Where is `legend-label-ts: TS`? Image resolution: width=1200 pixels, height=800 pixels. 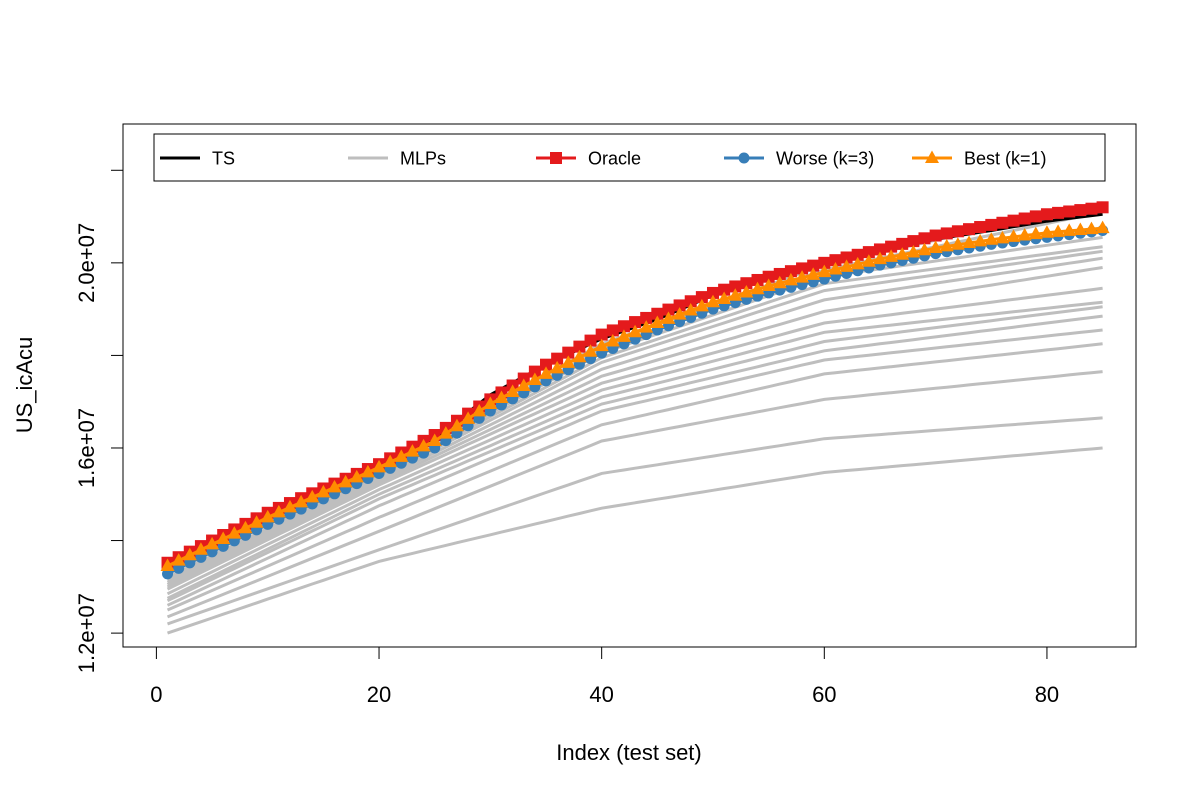 legend-label-ts: TS is located at coordinates (223, 159).